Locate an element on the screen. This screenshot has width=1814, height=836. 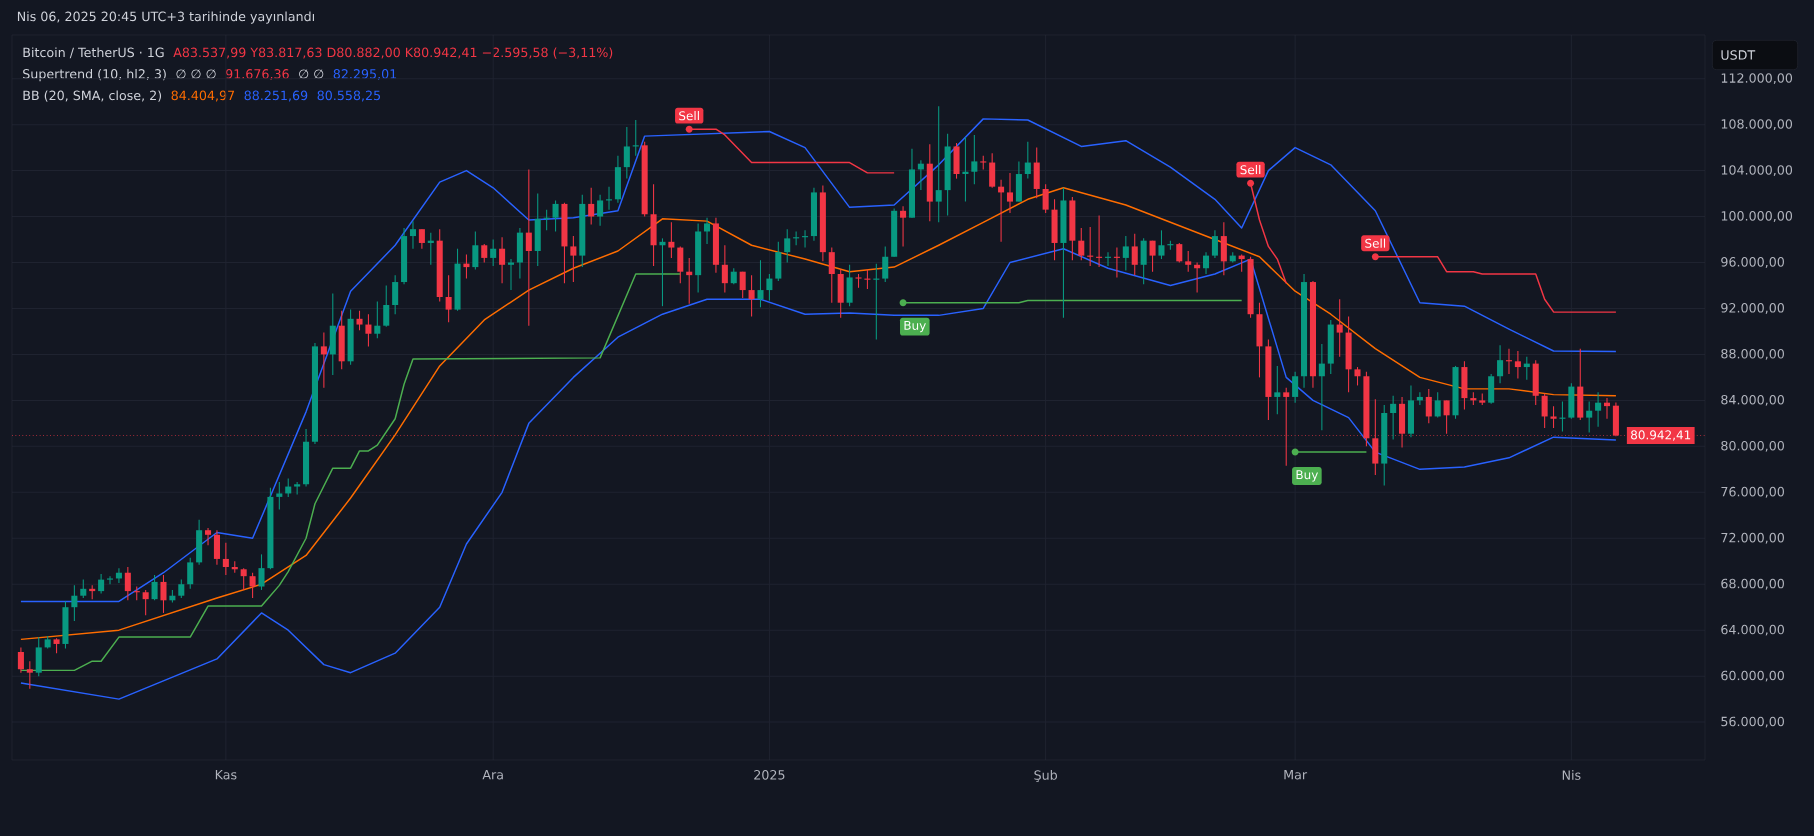
annotation: 82.295,01 is located at coordinates (365, 74).